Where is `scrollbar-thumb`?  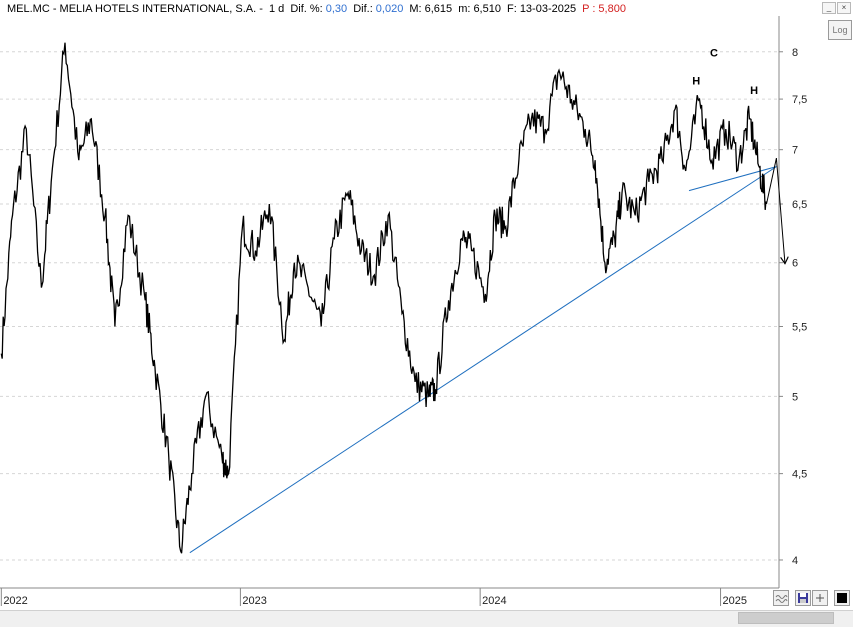 scrollbar-thumb is located at coordinates (786, 618).